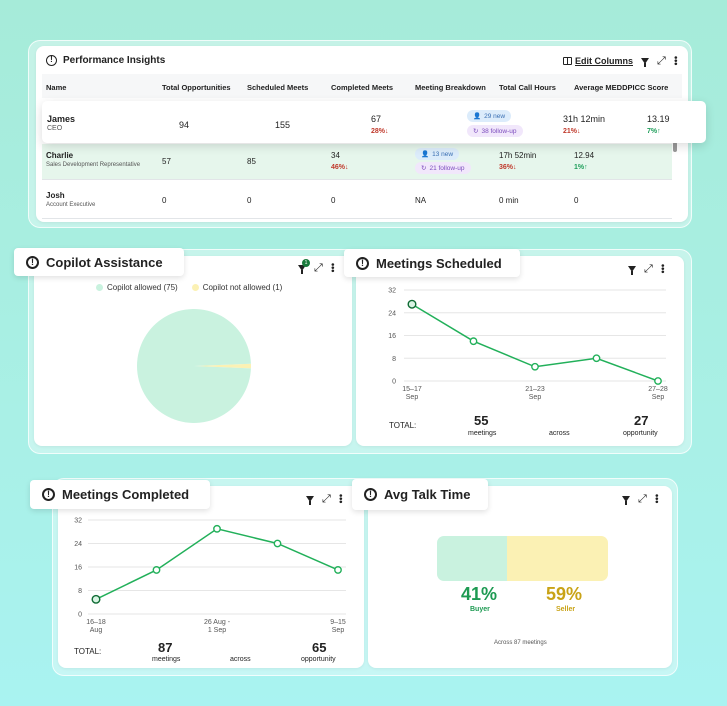 Image resolution: width=727 pixels, height=706 pixels. I want to click on row-score-pct: 7%↑, so click(654, 131).